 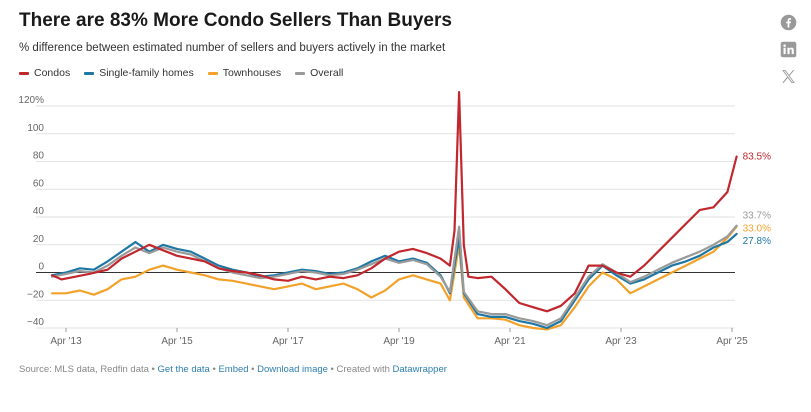 What do you see at coordinates (788, 76) in the screenshot?
I see `x-twitter-icon` at bounding box center [788, 76].